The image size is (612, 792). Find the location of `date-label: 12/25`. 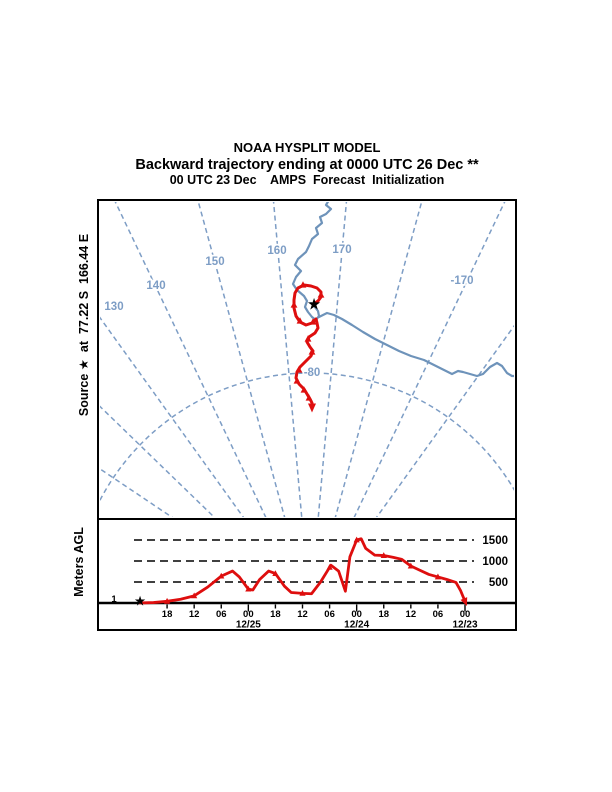

date-label: 12/25 is located at coordinates (248, 625).